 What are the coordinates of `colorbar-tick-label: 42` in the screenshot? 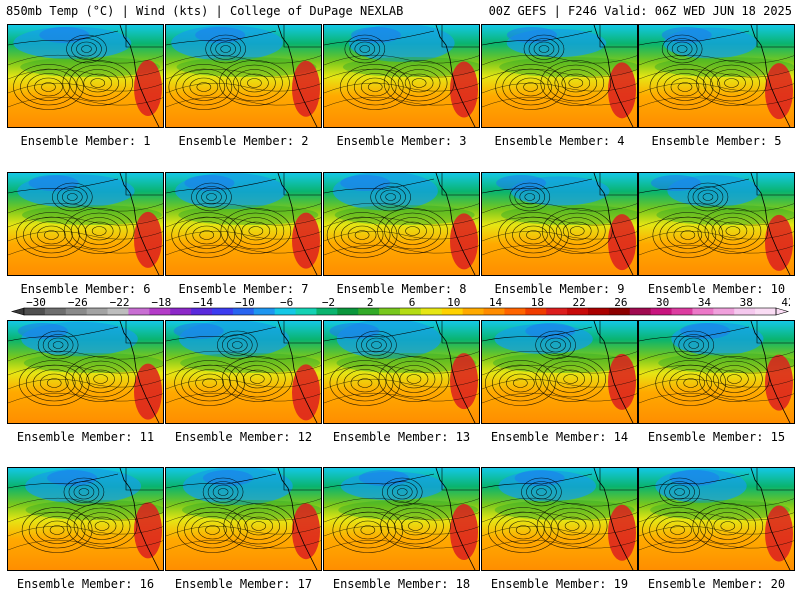 It's located at (785, 302).